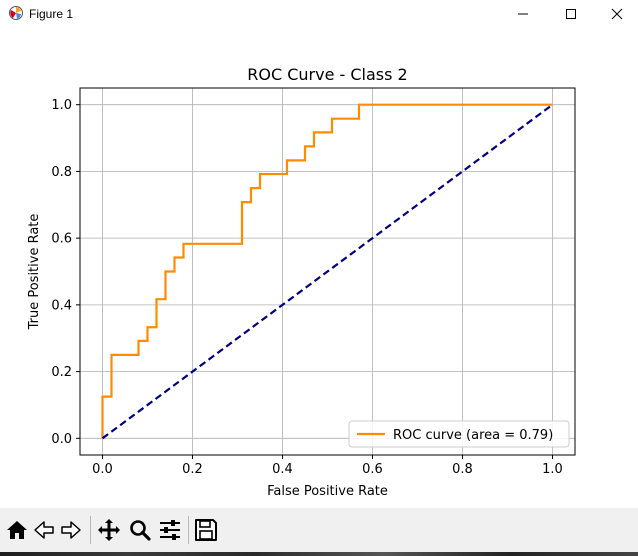  Describe the element at coordinates (327, 74) in the screenshot. I see `chart-title: ROC Curve - Class 2` at that location.